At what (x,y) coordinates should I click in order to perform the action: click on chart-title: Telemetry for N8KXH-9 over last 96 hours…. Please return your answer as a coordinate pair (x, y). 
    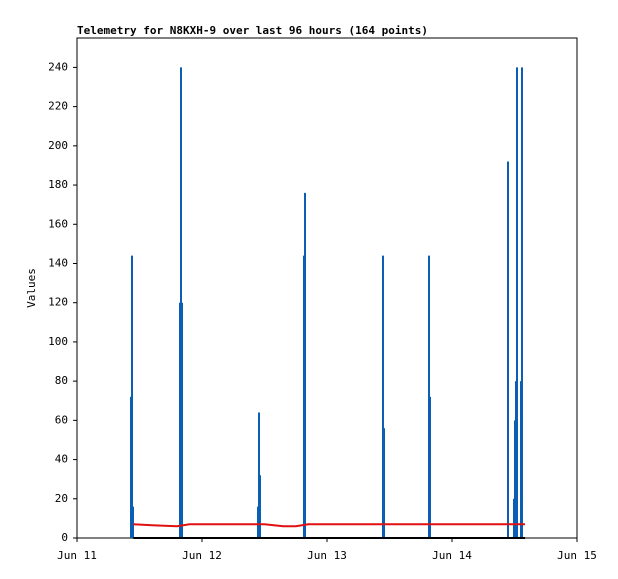
    Looking at the image, I should click on (252, 30).